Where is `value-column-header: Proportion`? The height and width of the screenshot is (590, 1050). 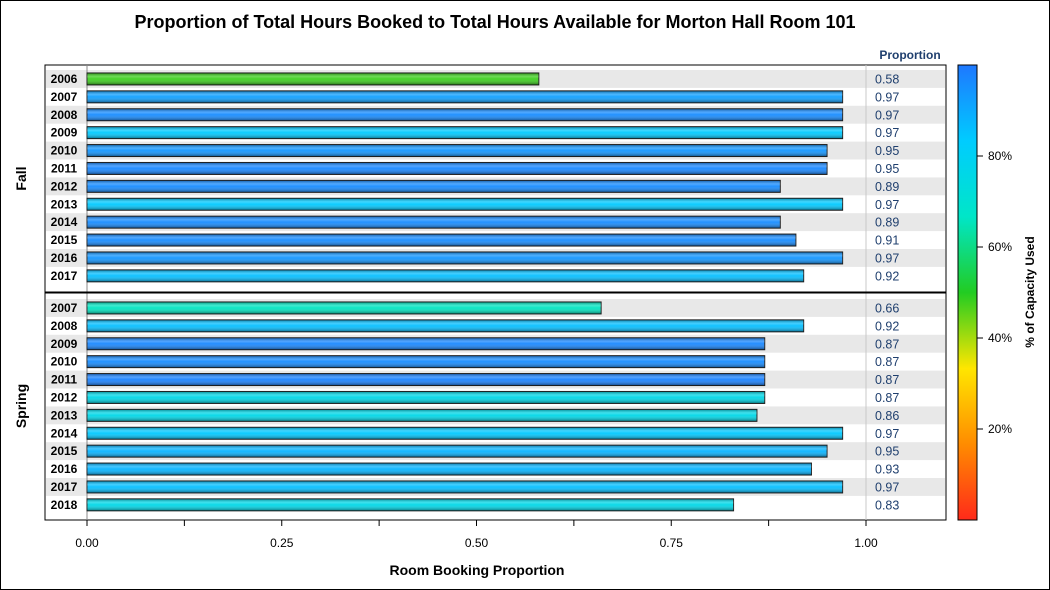 value-column-header: Proportion is located at coordinates (909, 55).